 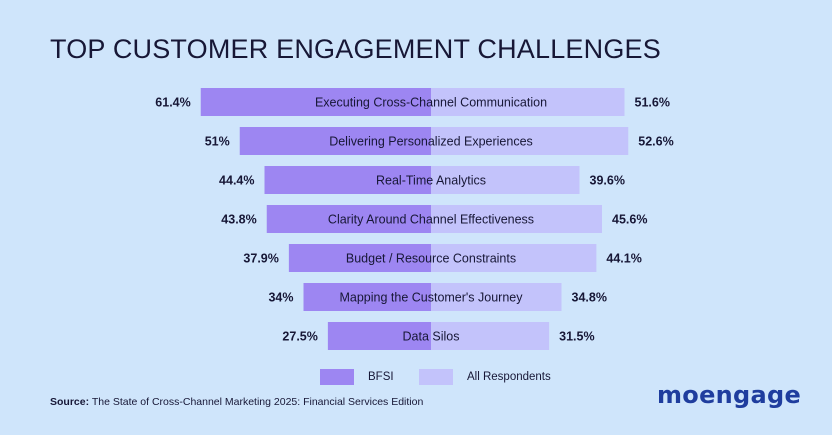 What do you see at coordinates (431, 259) in the screenshot?
I see `category-label: Budget / Resource Constraints` at bounding box center [431, 259].